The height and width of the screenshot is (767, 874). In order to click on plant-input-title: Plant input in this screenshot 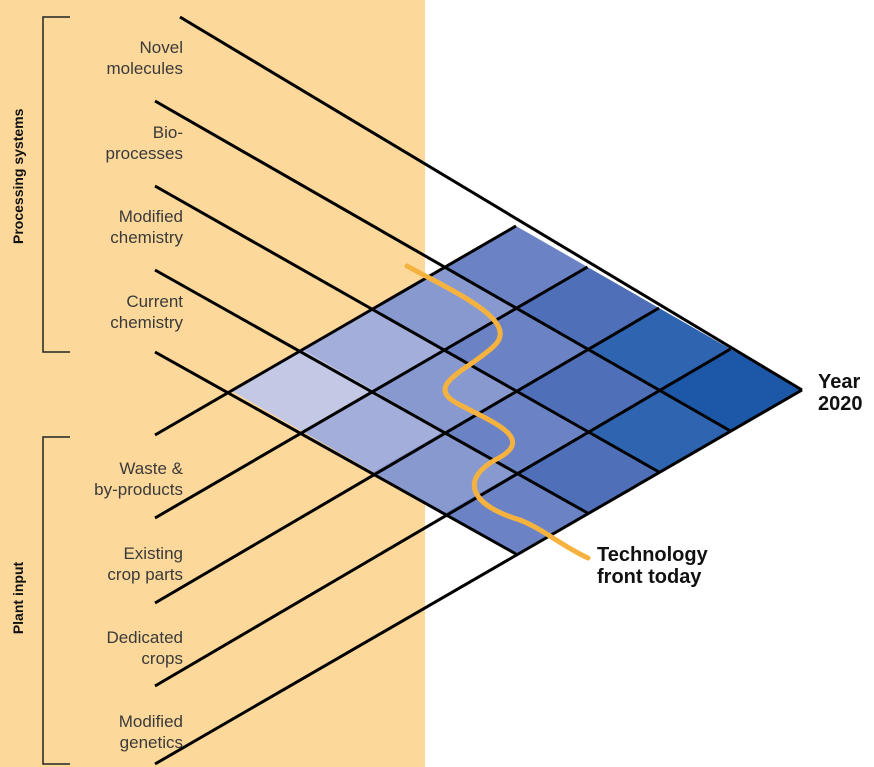, I will do `click(18, 598)`.